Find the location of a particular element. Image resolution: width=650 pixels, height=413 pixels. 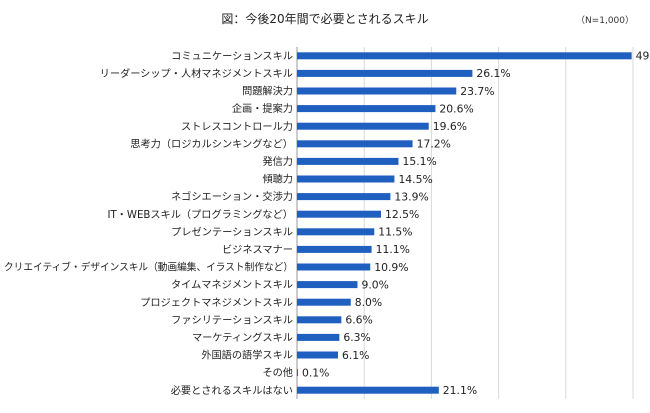

category-label: 思考力（ロジカルシンキングなど） is located at coordinates (211, 143).